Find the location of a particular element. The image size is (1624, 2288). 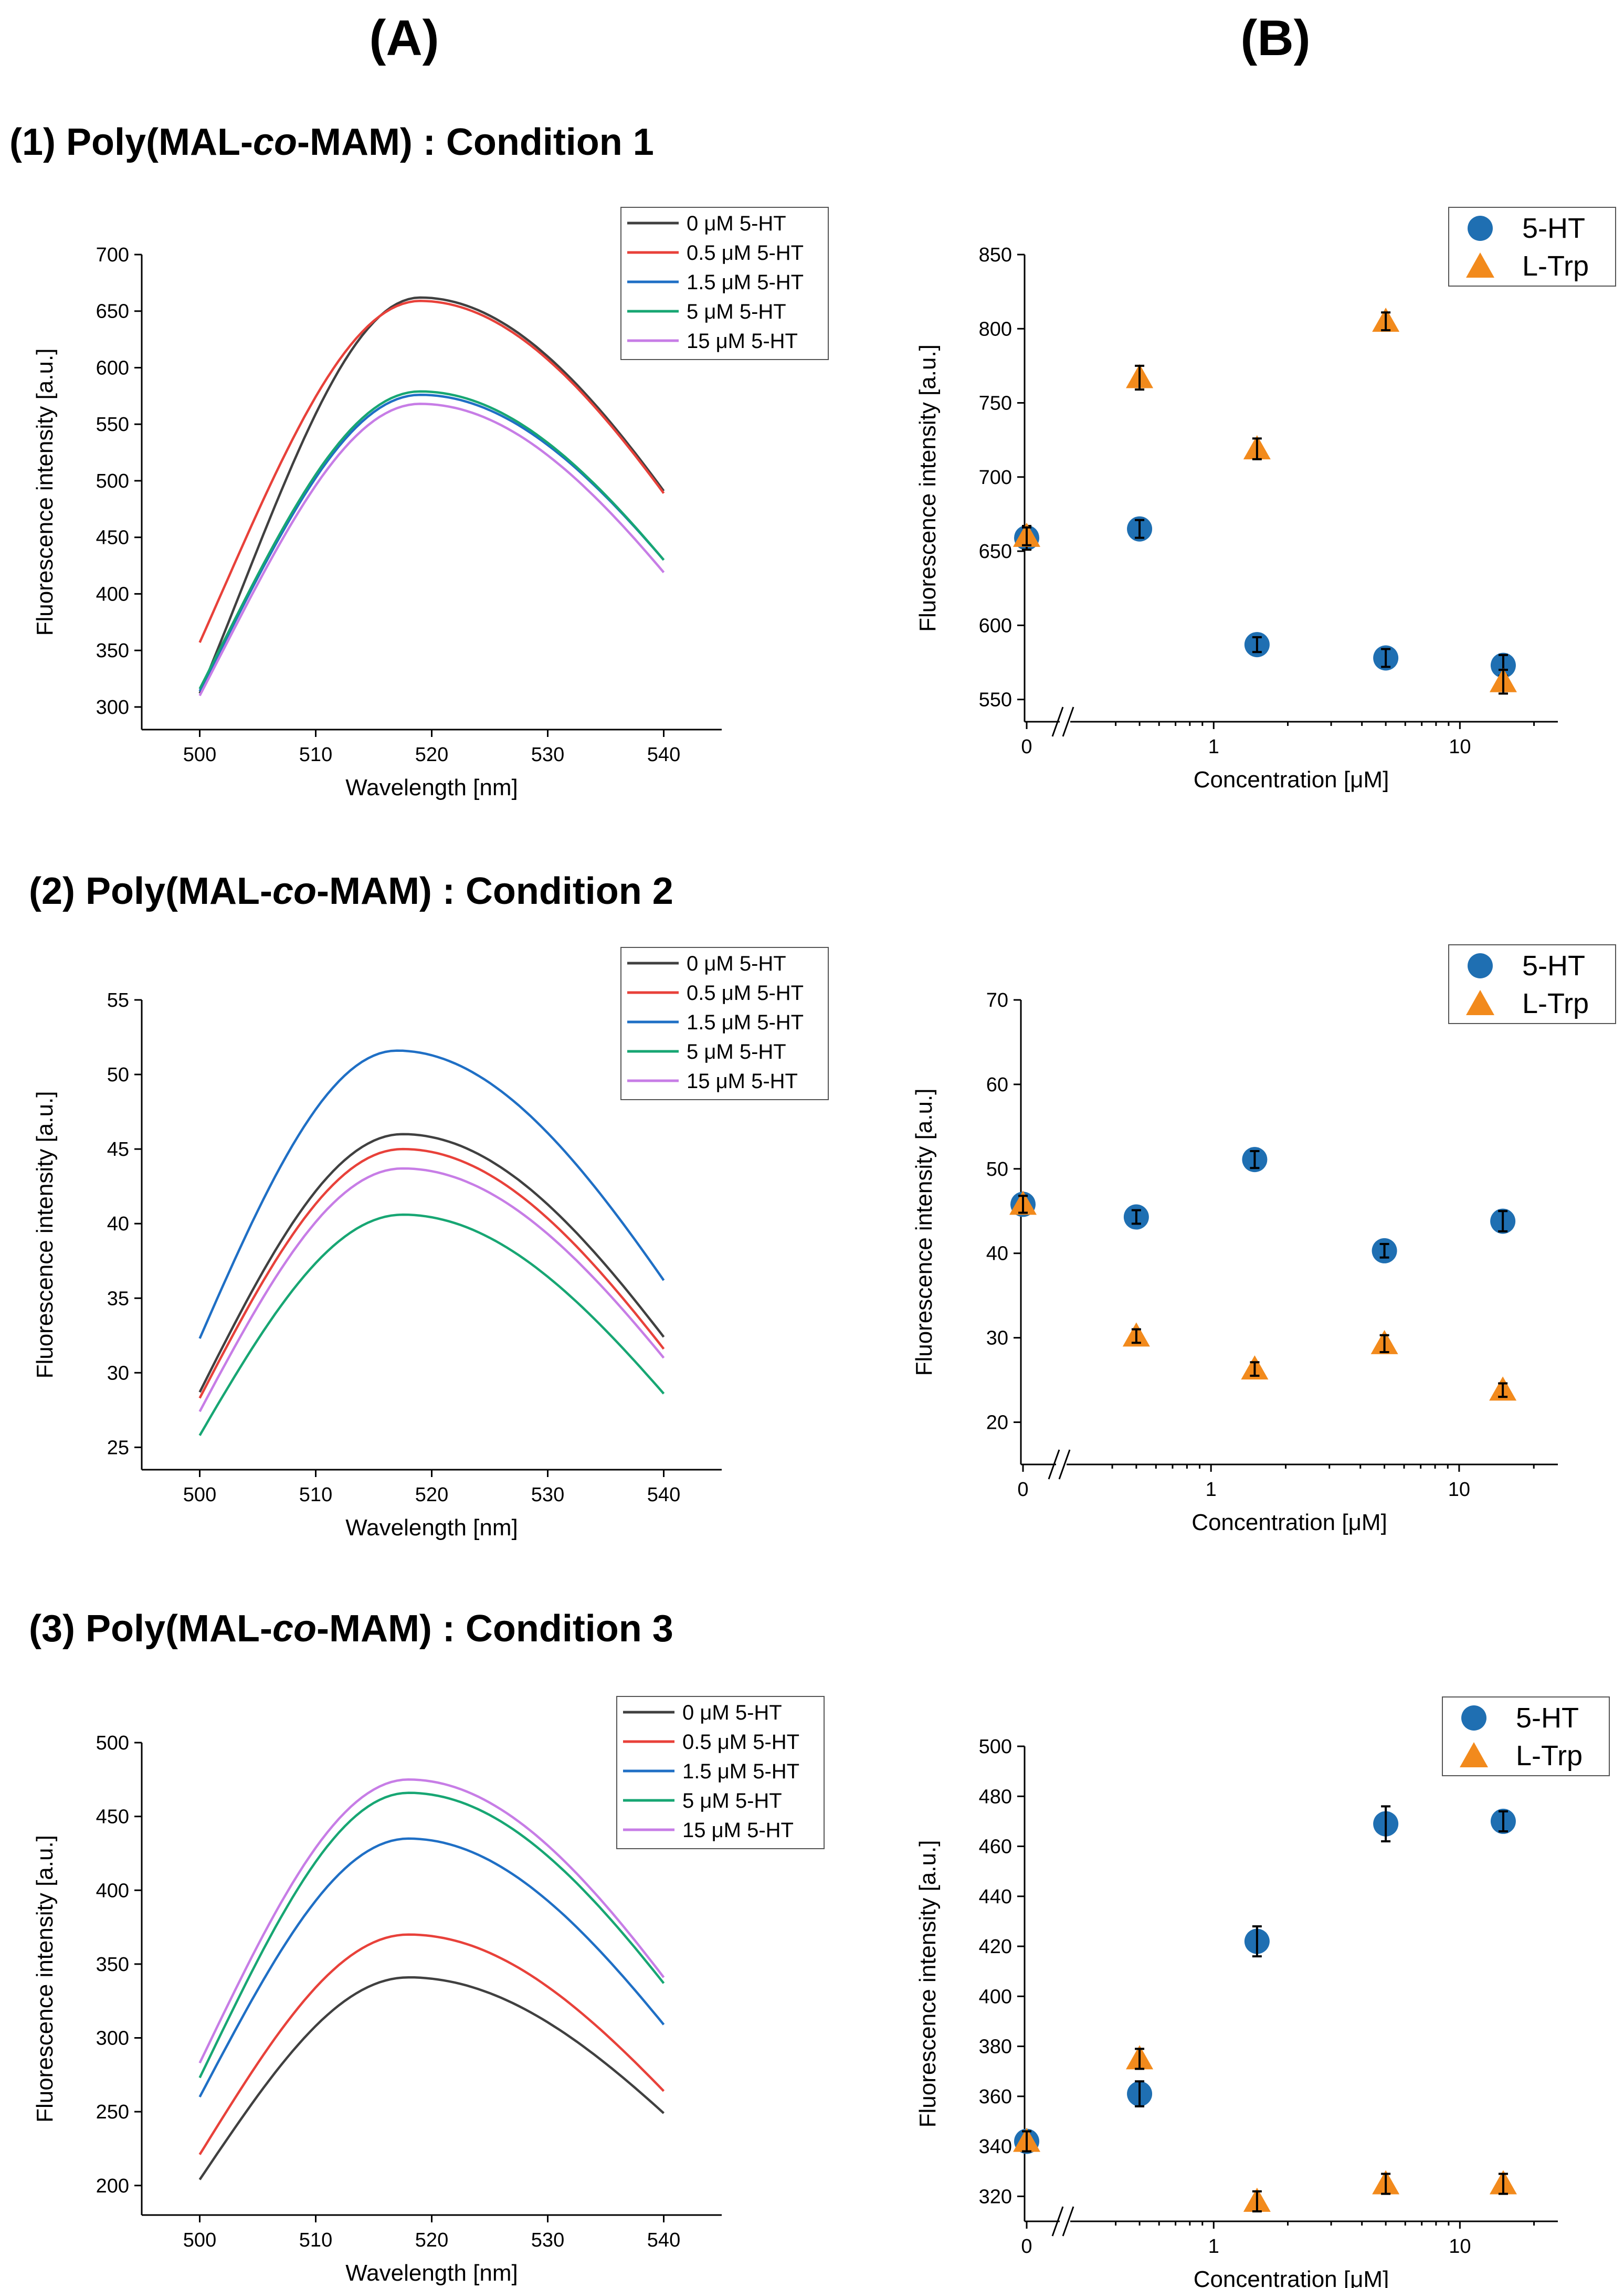

plot-a1-y-tick-label: 400 is located at coordinates (112, 594).